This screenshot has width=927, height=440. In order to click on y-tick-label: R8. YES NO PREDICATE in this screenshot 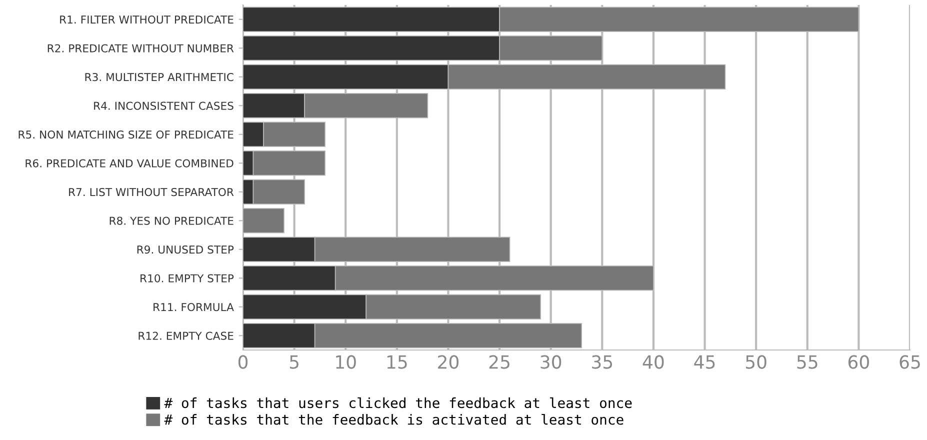, I will do `click(172, 220)`.